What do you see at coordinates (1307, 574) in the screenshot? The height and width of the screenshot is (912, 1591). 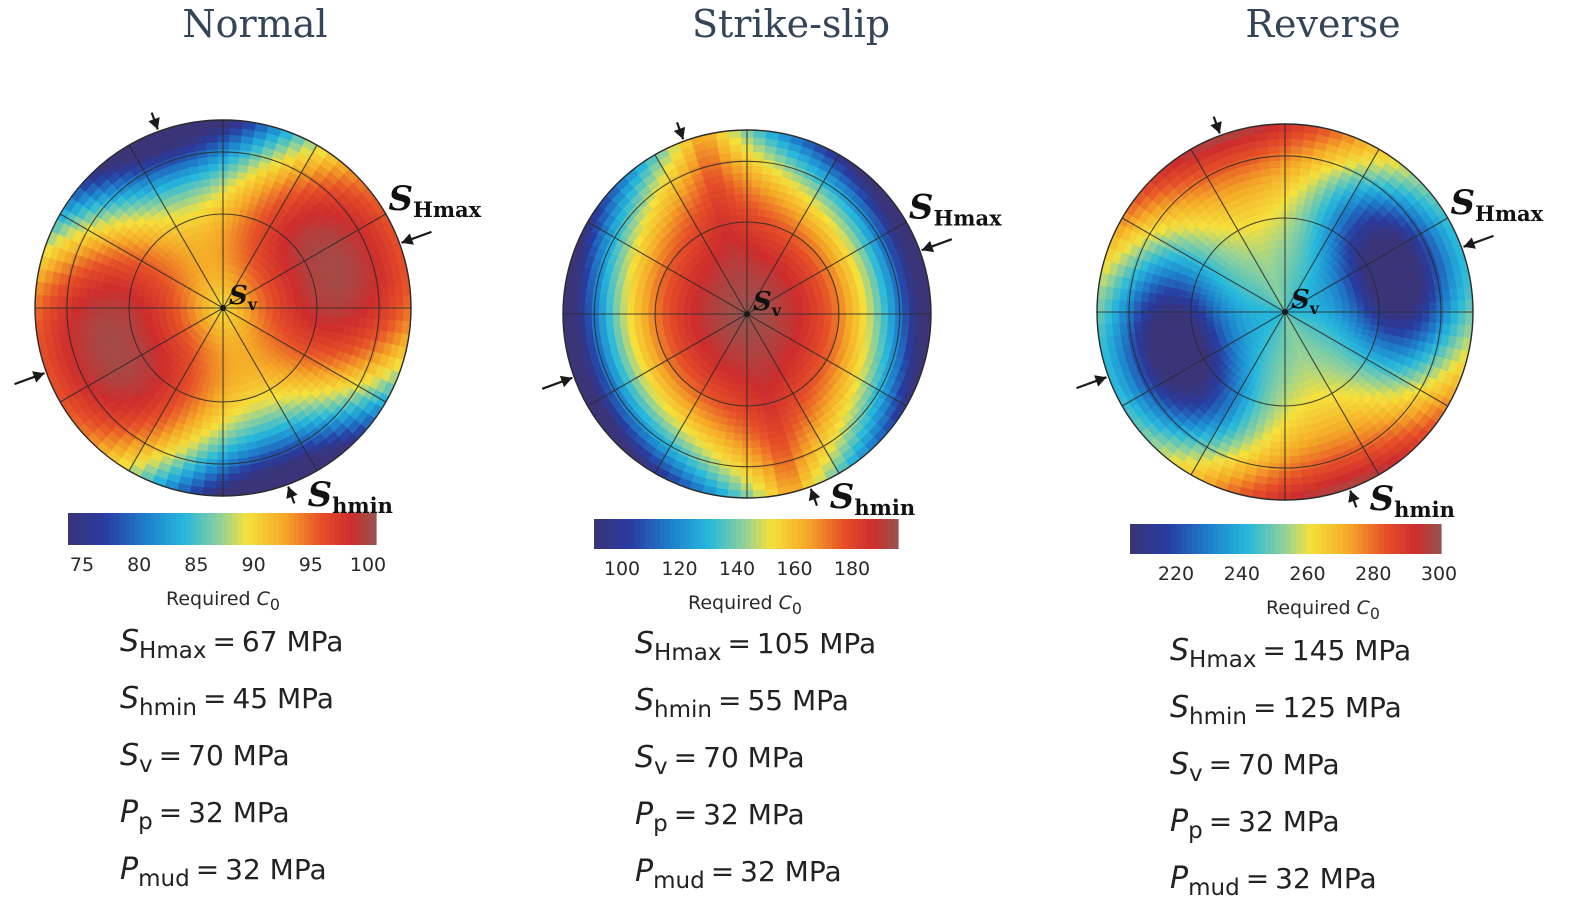 I see `colorbar-tick-label: 260` at bounding box center [1307, 574].